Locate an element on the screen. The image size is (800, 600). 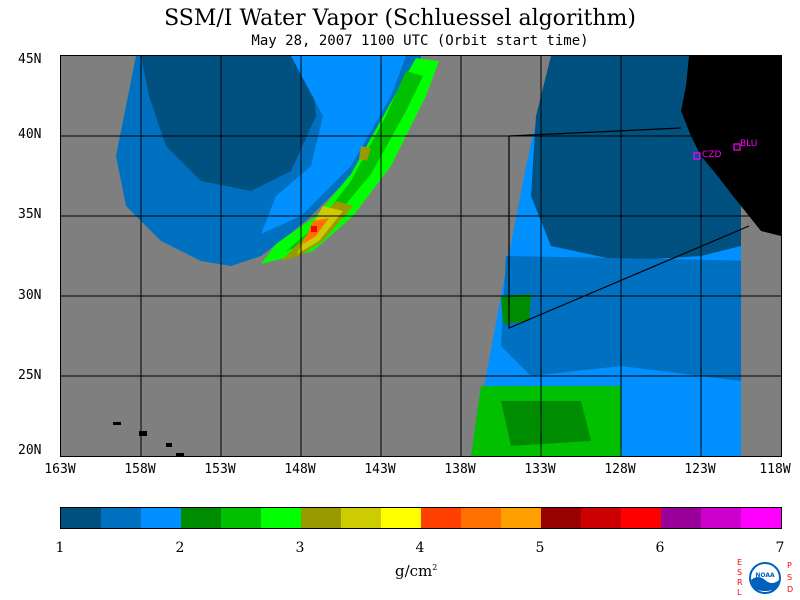
lon-label-158w: 158W is located at coordinates (140, 469).